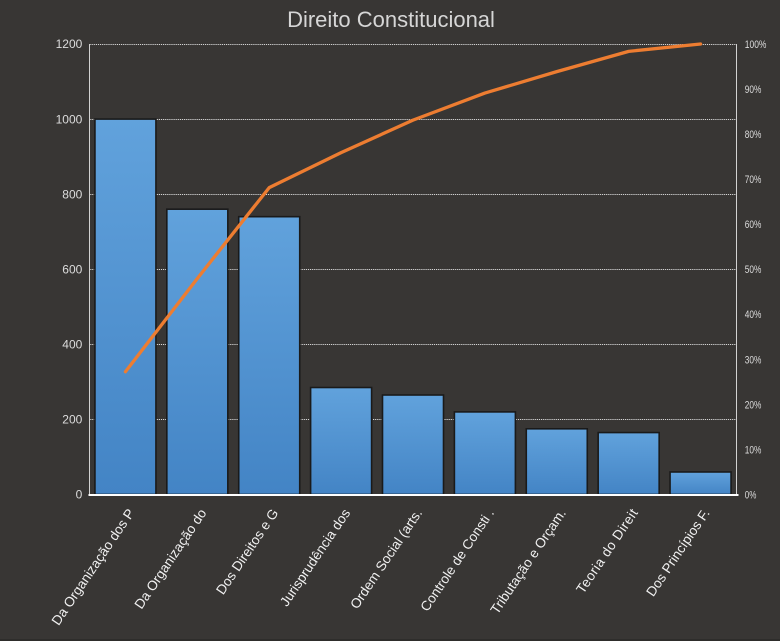  I want to click on svg-text: 60%, so click(753, 225).